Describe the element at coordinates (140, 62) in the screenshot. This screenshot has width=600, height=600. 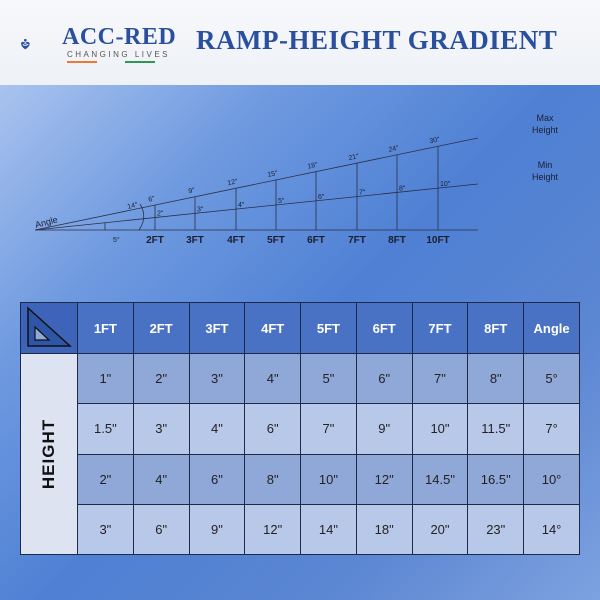
I see `tagline-accent-green` at that location.